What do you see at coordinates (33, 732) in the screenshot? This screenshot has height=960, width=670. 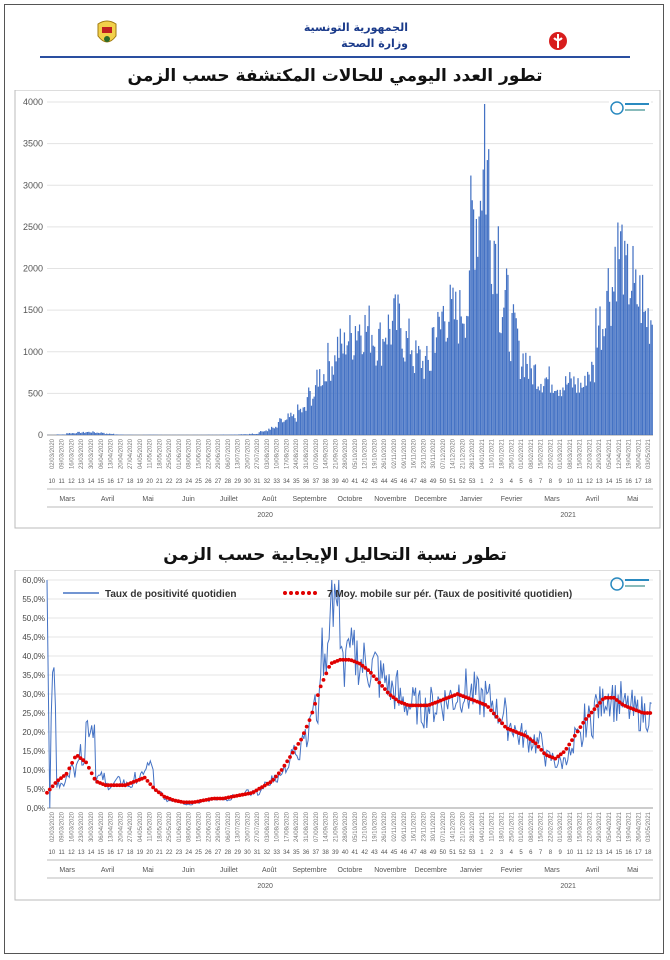 I see `chart2-y-tick: 20,0%` at bounding box center [33, 732].